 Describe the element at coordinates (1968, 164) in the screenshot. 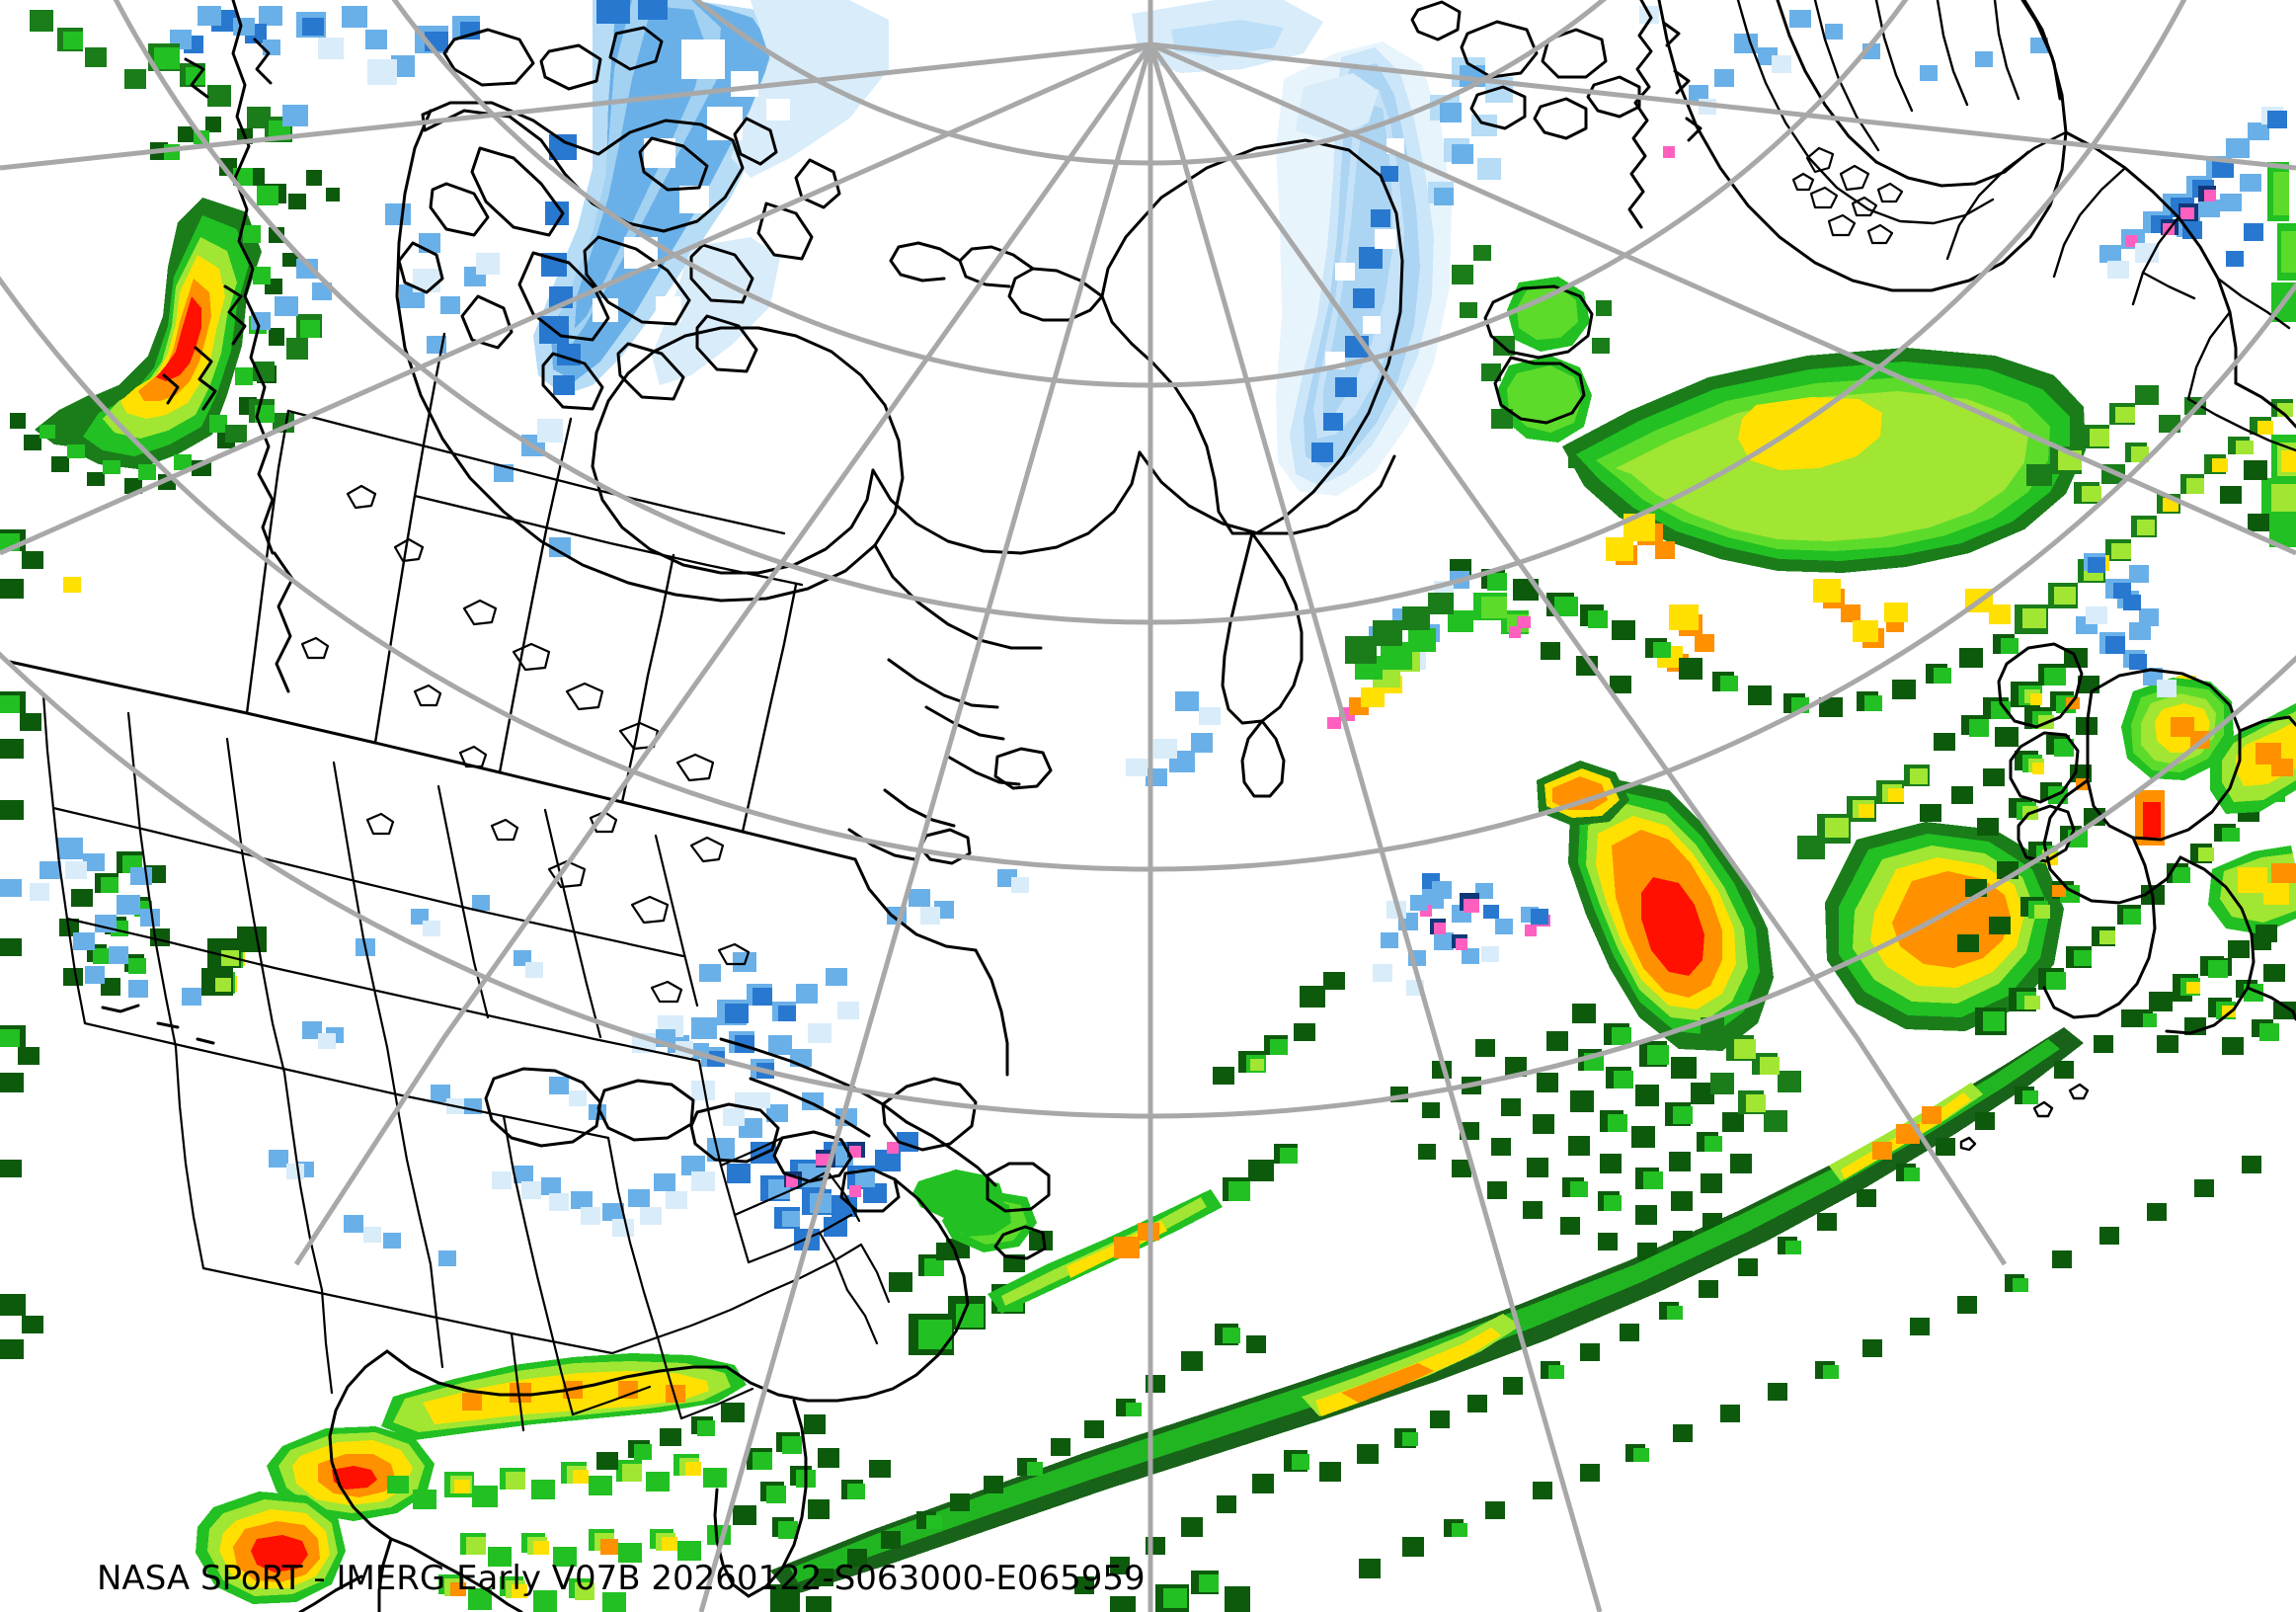

I see `precip-feature-norway-snow` at that location.